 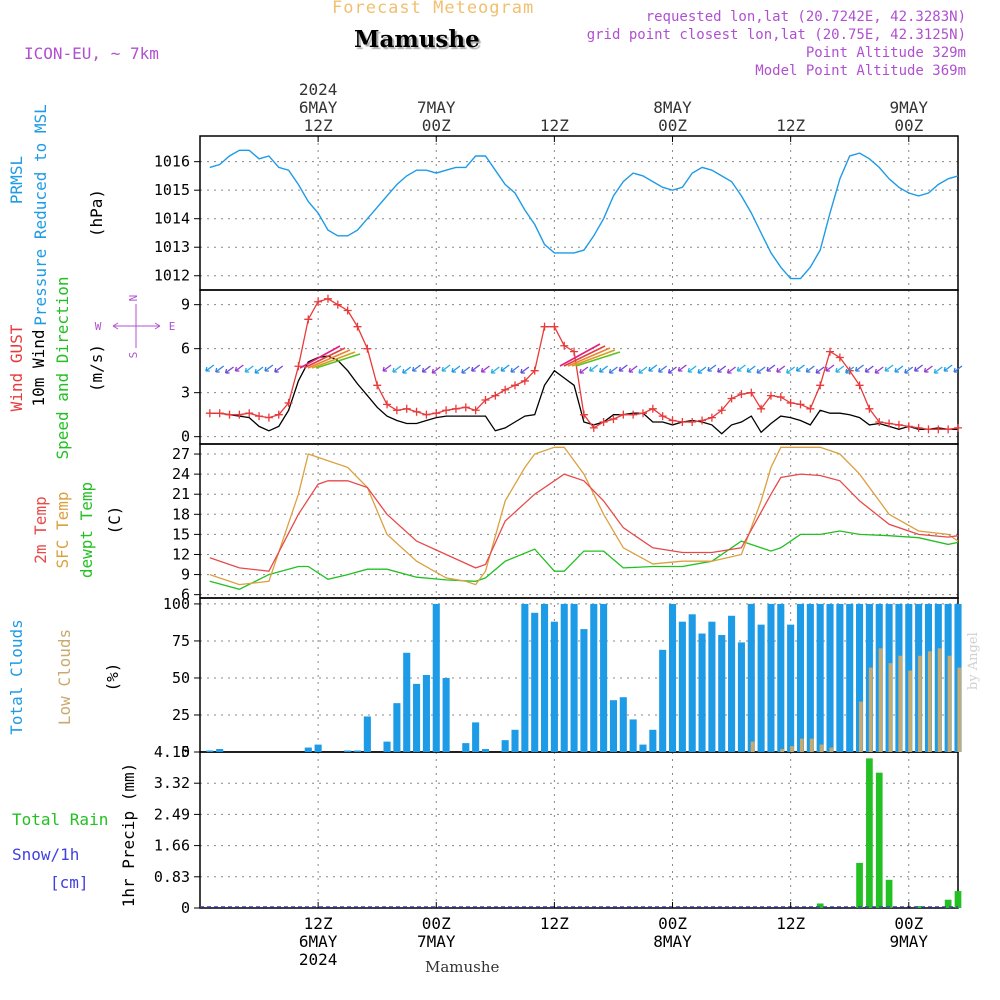 What do you see at coordinates (554, 125) in the screenshot?
I see `time-label-top: 12Z` at bounding box center [554, 125].